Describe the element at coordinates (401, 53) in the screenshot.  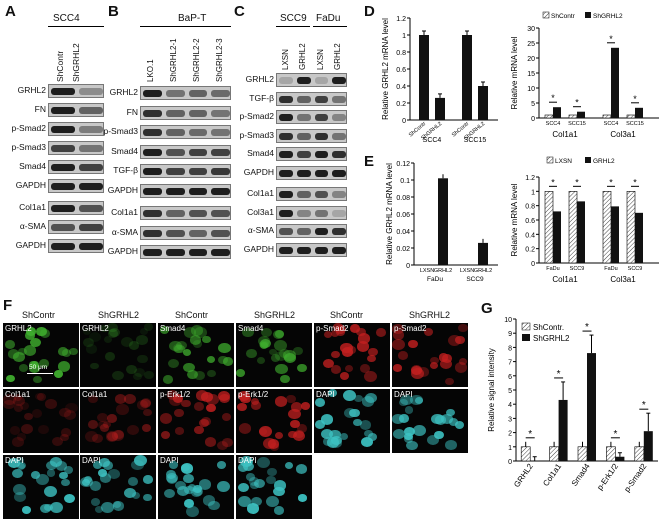
I see `y-tick-label: 0.8` at that location.